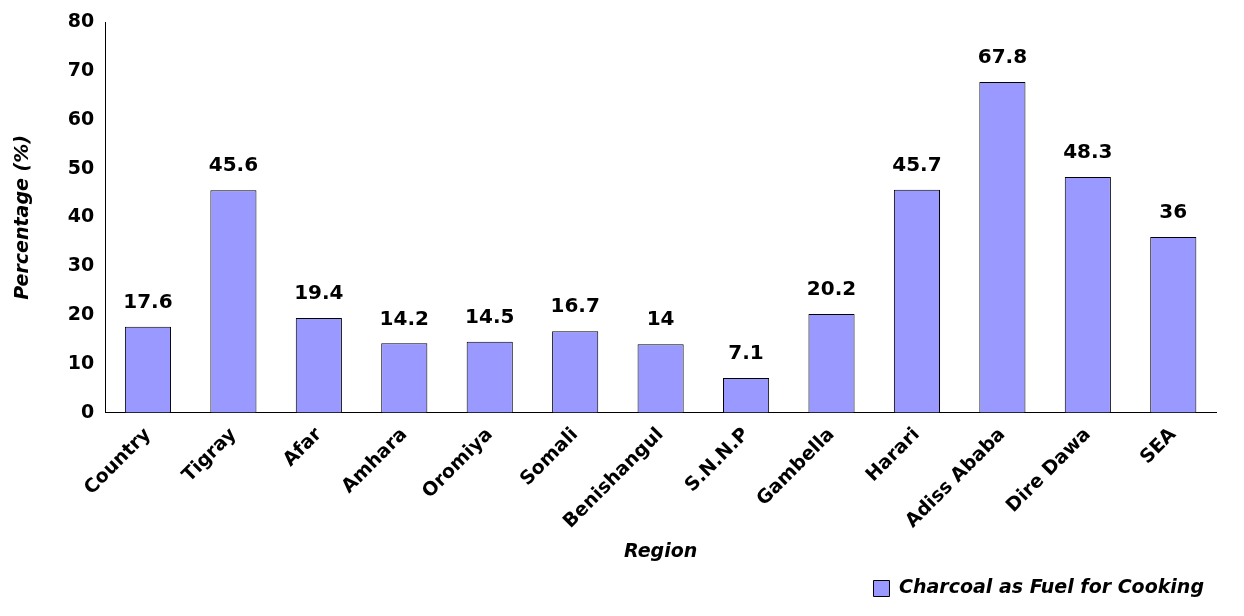 Image resolution: width=1244 pixels, height=616 pixels. Describe the element at coordinates (746, 352) in the screenshot. I see `data-label: 7.1` at that location.